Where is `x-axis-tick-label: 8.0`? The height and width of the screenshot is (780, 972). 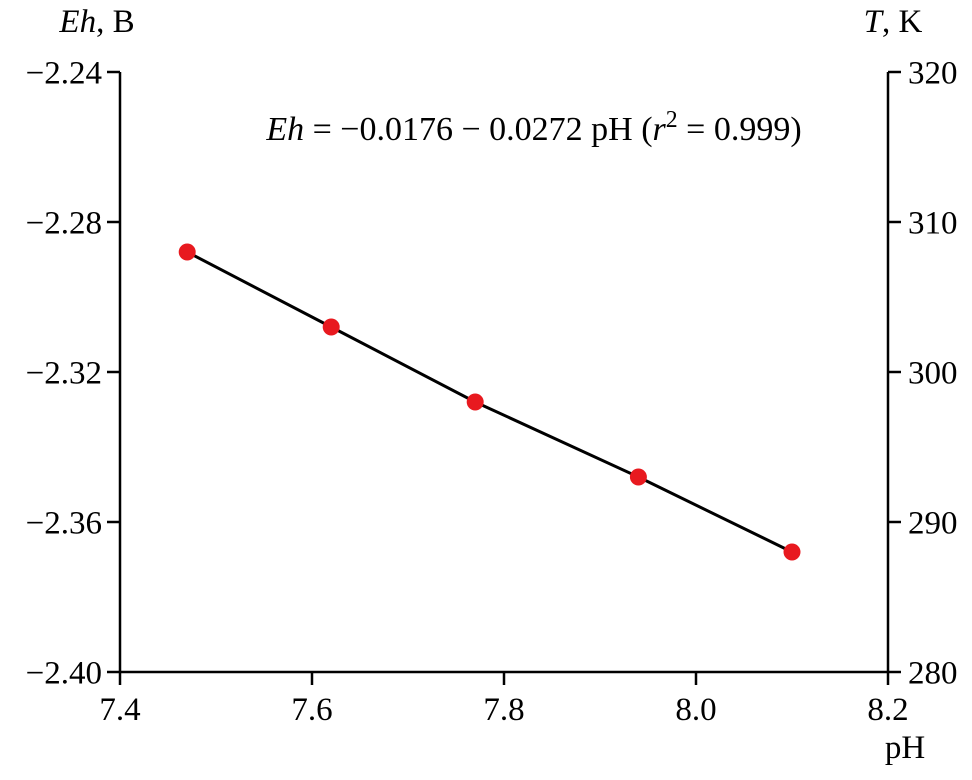
x-axis-tick-label: 8.0 is located at coordinates (695, 710).